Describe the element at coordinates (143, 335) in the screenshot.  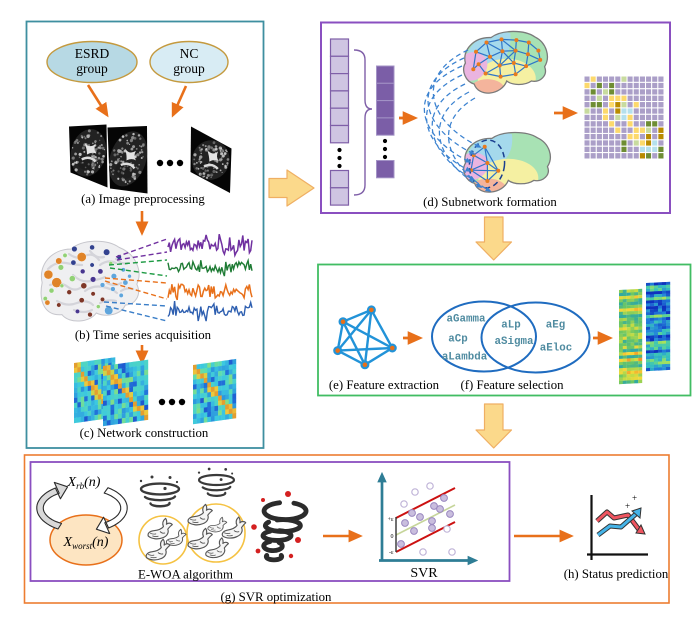
I see `svg-text: (b) Time series acquisition` at that location.